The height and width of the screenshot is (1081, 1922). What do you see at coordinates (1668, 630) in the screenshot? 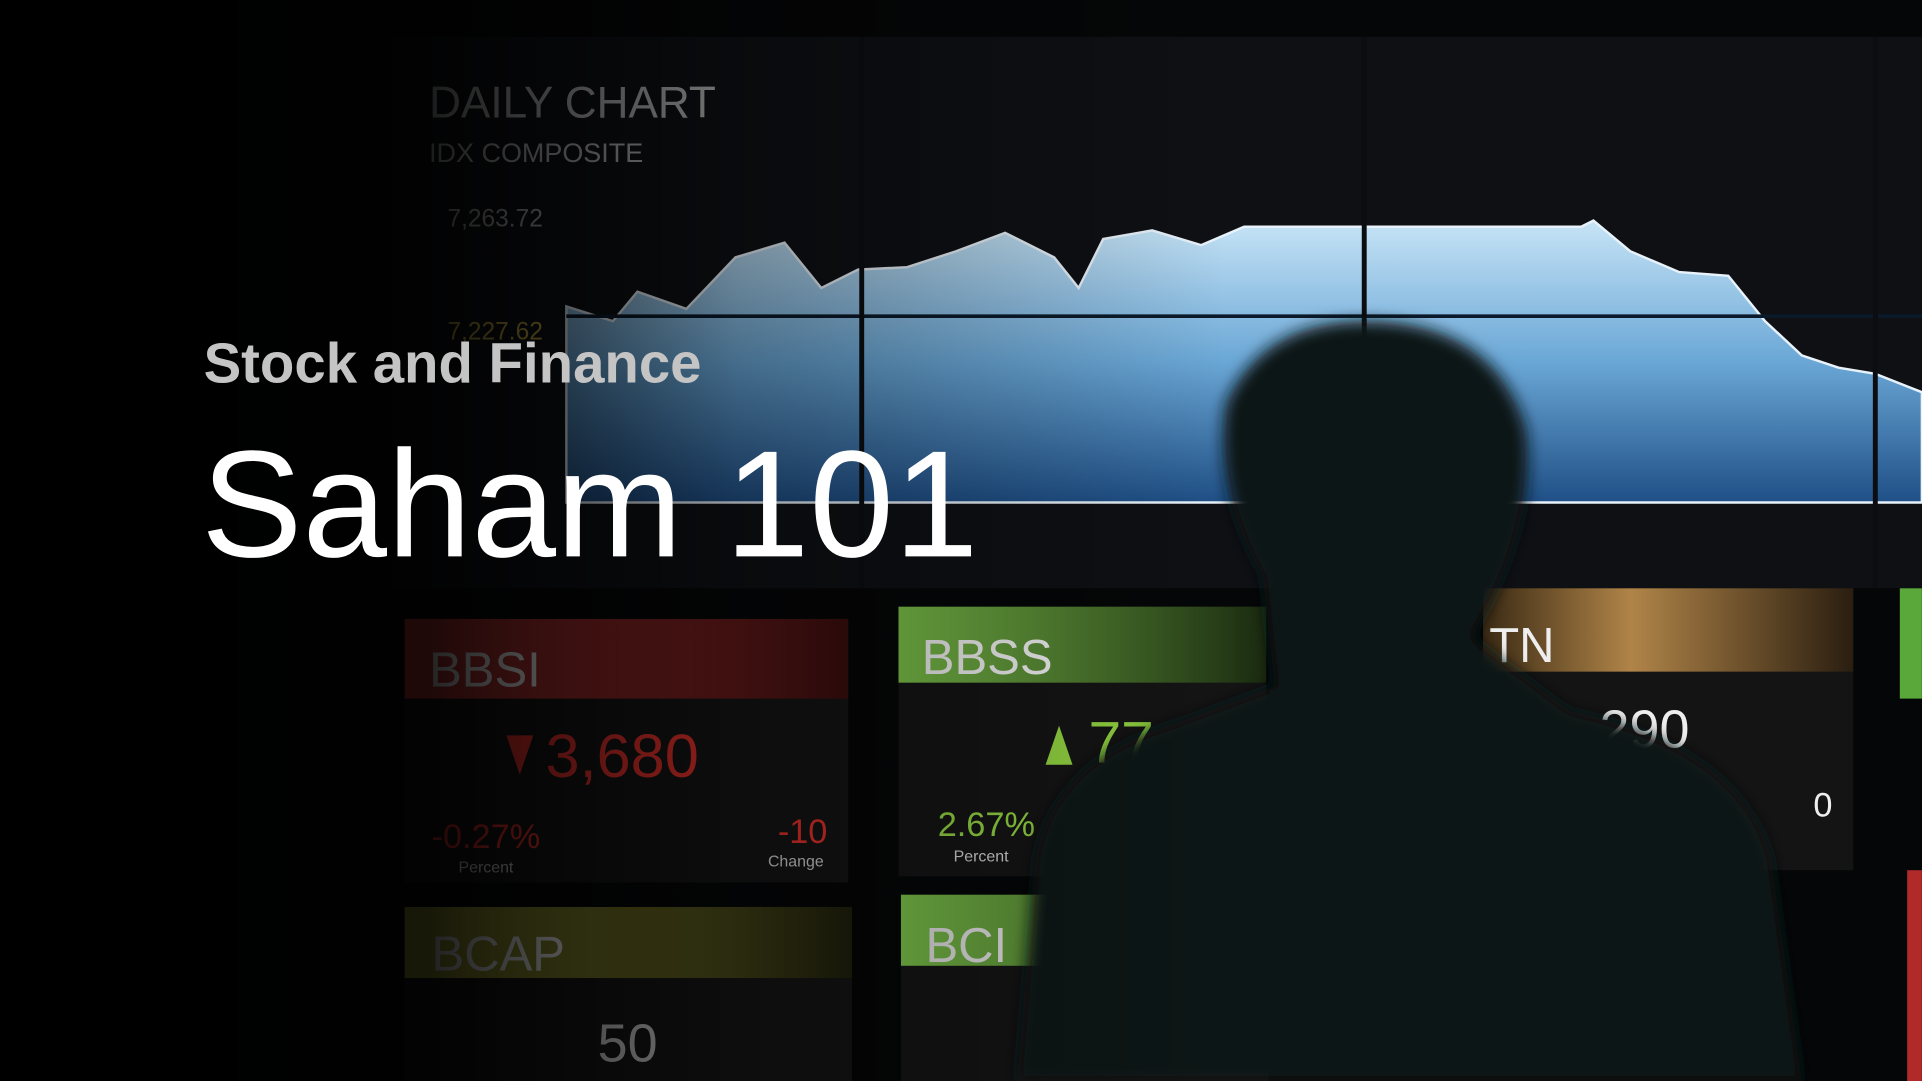
I see `tile-header` at bounding box center [1668, 630].